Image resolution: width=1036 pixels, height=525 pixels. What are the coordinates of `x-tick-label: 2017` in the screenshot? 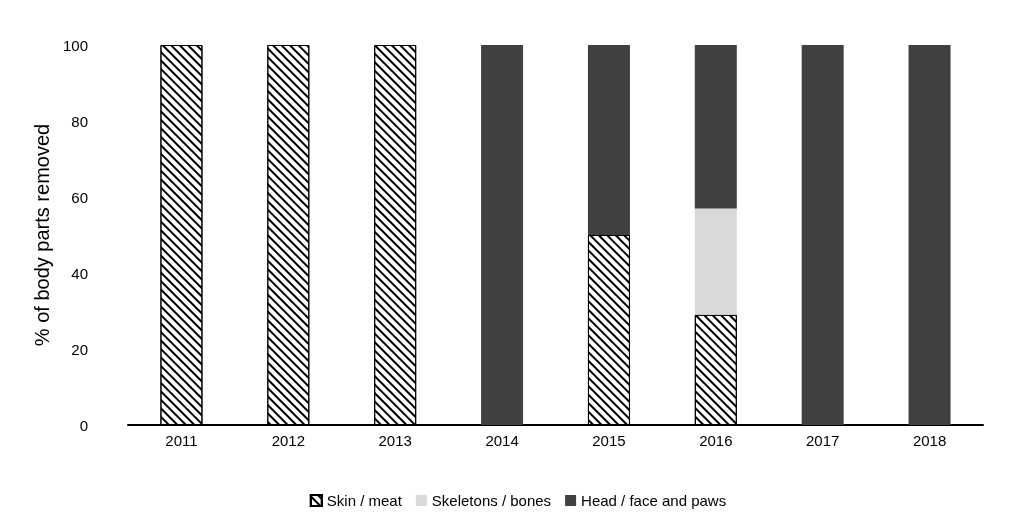 It's located at (823, 440).